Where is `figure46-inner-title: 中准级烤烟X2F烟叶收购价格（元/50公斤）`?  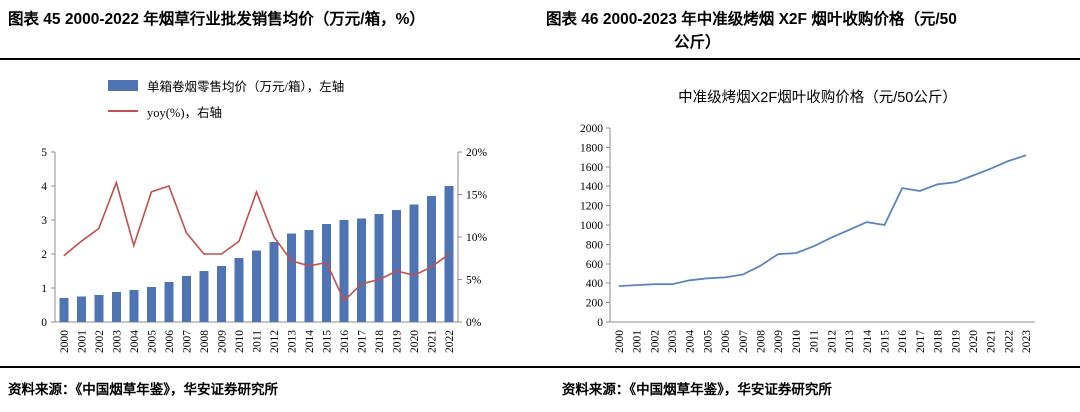
figure46-inner-title: 中准级烤烟X2F烟叶收购价格（元/50公斤） is located at coordinates (817, 98).